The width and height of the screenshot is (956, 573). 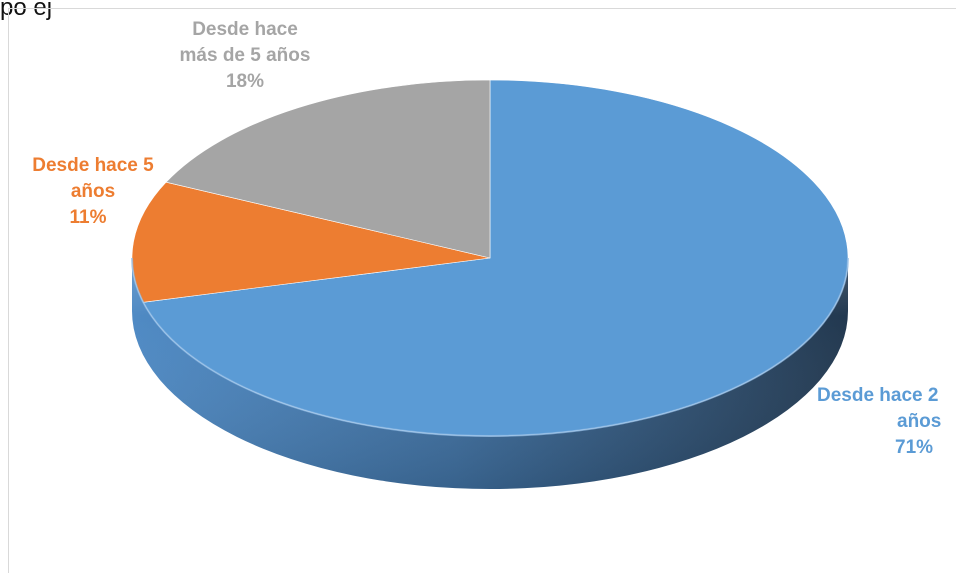 What do you see at coordinates (482, 8) in the screenshot?
I see `chart-frame-top` at bounding box center [482, 8].